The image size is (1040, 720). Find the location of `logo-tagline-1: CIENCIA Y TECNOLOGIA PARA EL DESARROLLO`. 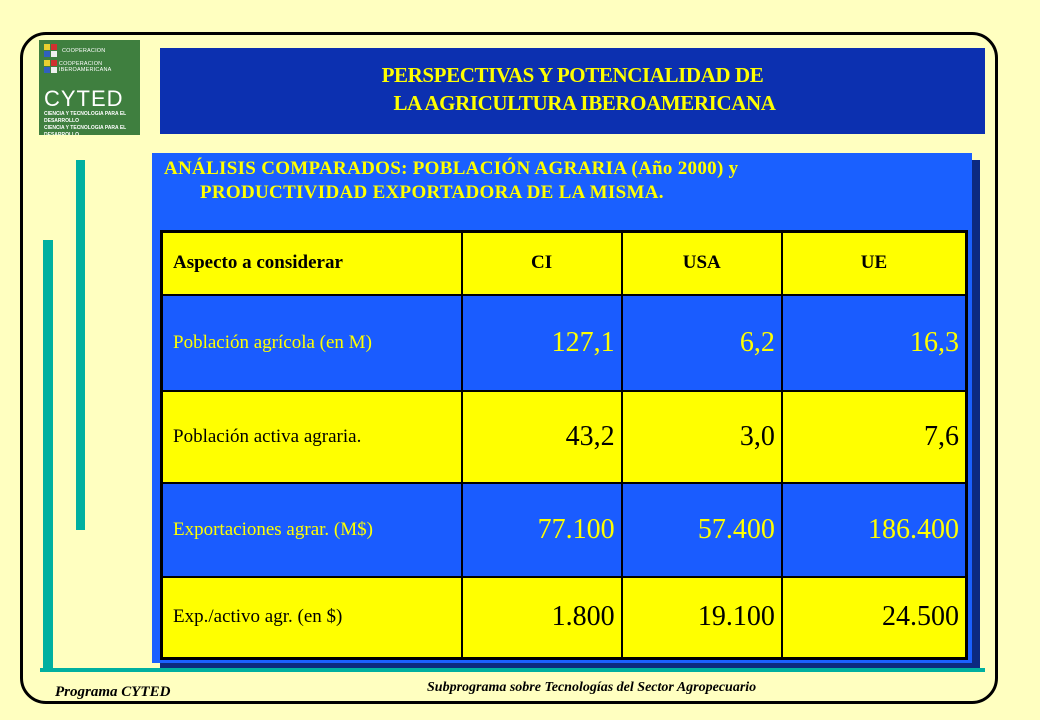

logo-tagline-1: CIENCIA Y TECNOLOGIA PARA EL DESARROLLO is located at coordinates (85, 117).